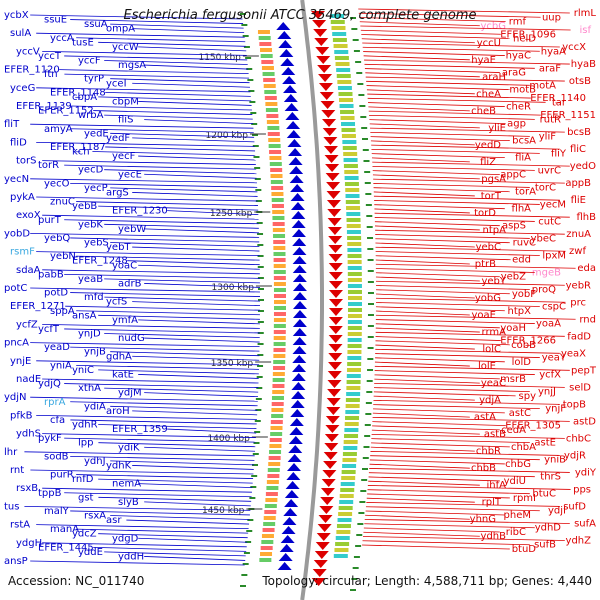 The image size is (600, 600). Describe the element at coordinates (524, 243) in the screenshot. I see `gene-label-reverse: ruvC` at that location.